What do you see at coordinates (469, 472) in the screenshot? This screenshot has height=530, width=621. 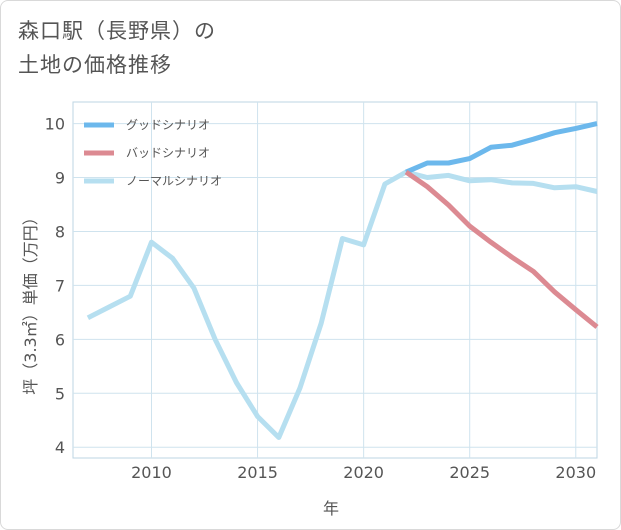 I see `x-tick-label-3: 2025` at bounding box center [469, 472].